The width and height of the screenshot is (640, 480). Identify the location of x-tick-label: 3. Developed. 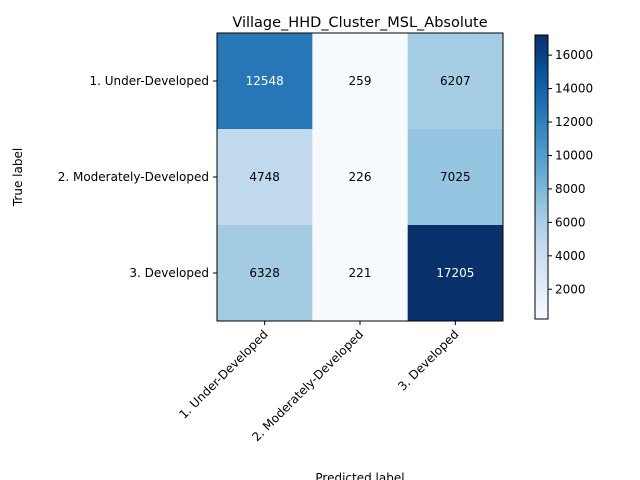
(428, 360).